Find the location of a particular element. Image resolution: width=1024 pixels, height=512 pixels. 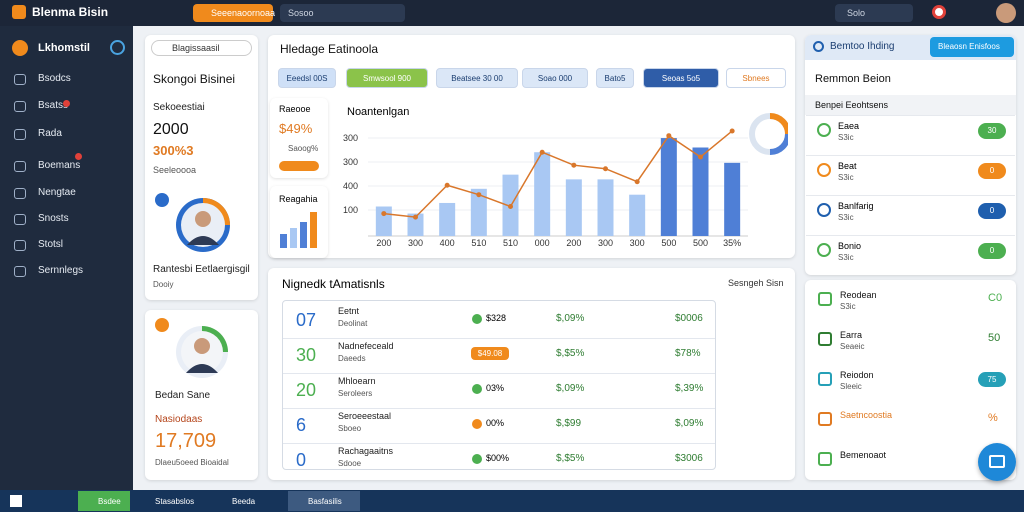

status: 03% is located at coordinates (495, 388).